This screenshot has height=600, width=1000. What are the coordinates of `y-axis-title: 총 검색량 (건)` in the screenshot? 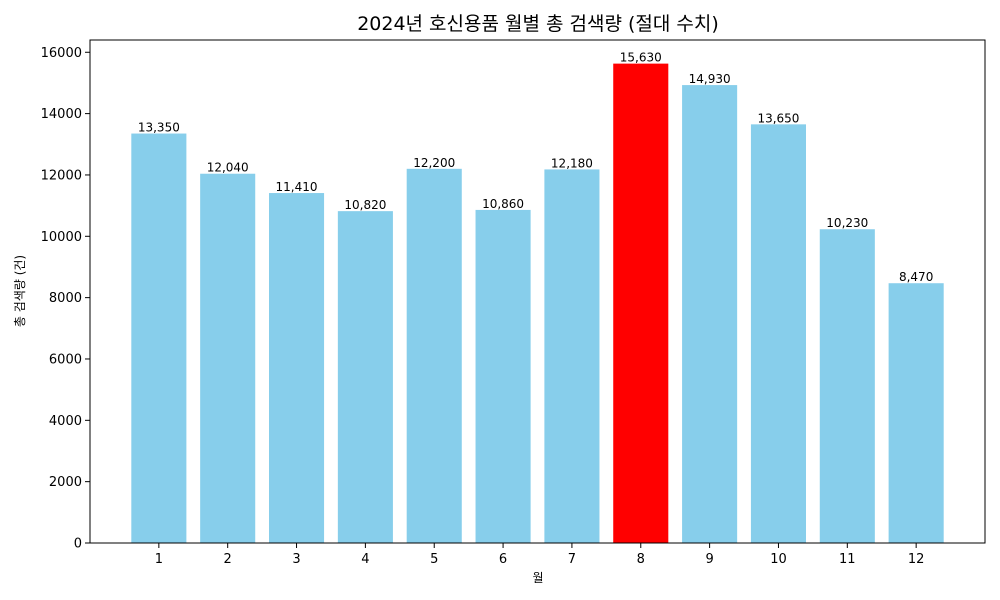 It's located at (20, 291).